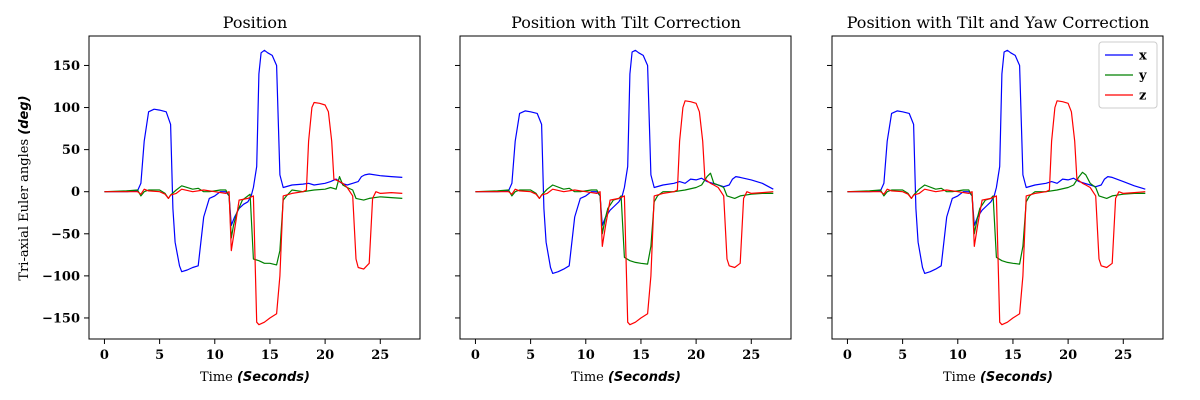 This screenshot has width=1200, height=400. I want to click on panel-title: Position with Tilt Correction, so click(626, 22).